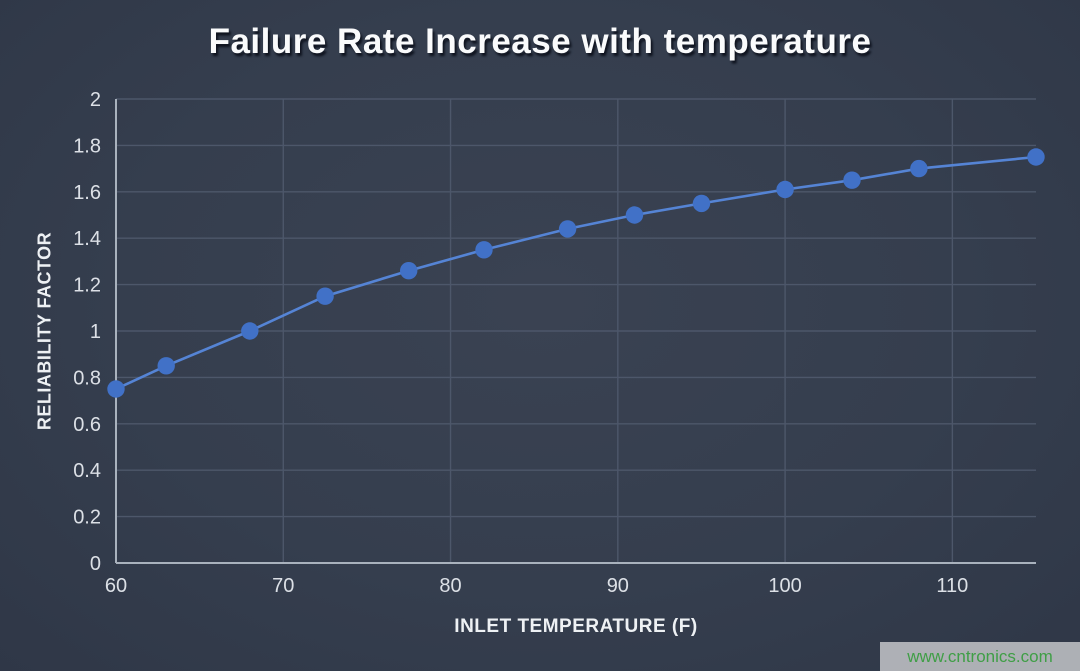 The image size is (1080, 671). I want to click on x-axis-title: INLET TEMPERATURE (F), so click(576, 626).